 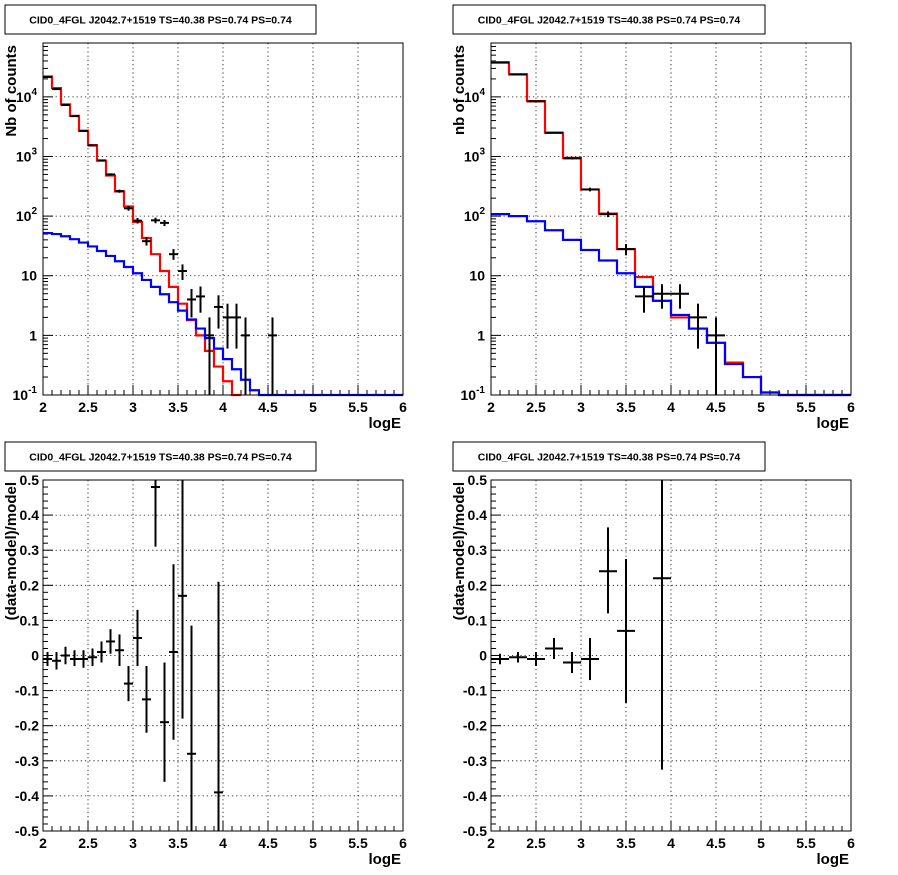 What do you see at coordinates (478, 515) in the screenshot?
I see `y-tick-label: 0.4` at bounding box center [478, 515].